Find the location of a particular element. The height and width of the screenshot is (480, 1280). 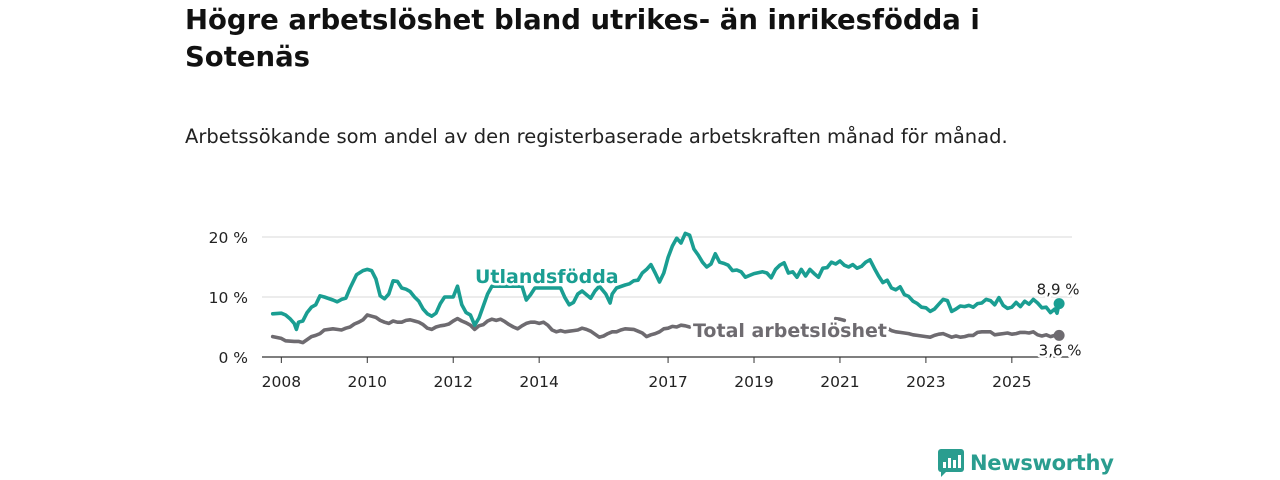

x-tick-label: 2014 is located at coordinates (538, 382).